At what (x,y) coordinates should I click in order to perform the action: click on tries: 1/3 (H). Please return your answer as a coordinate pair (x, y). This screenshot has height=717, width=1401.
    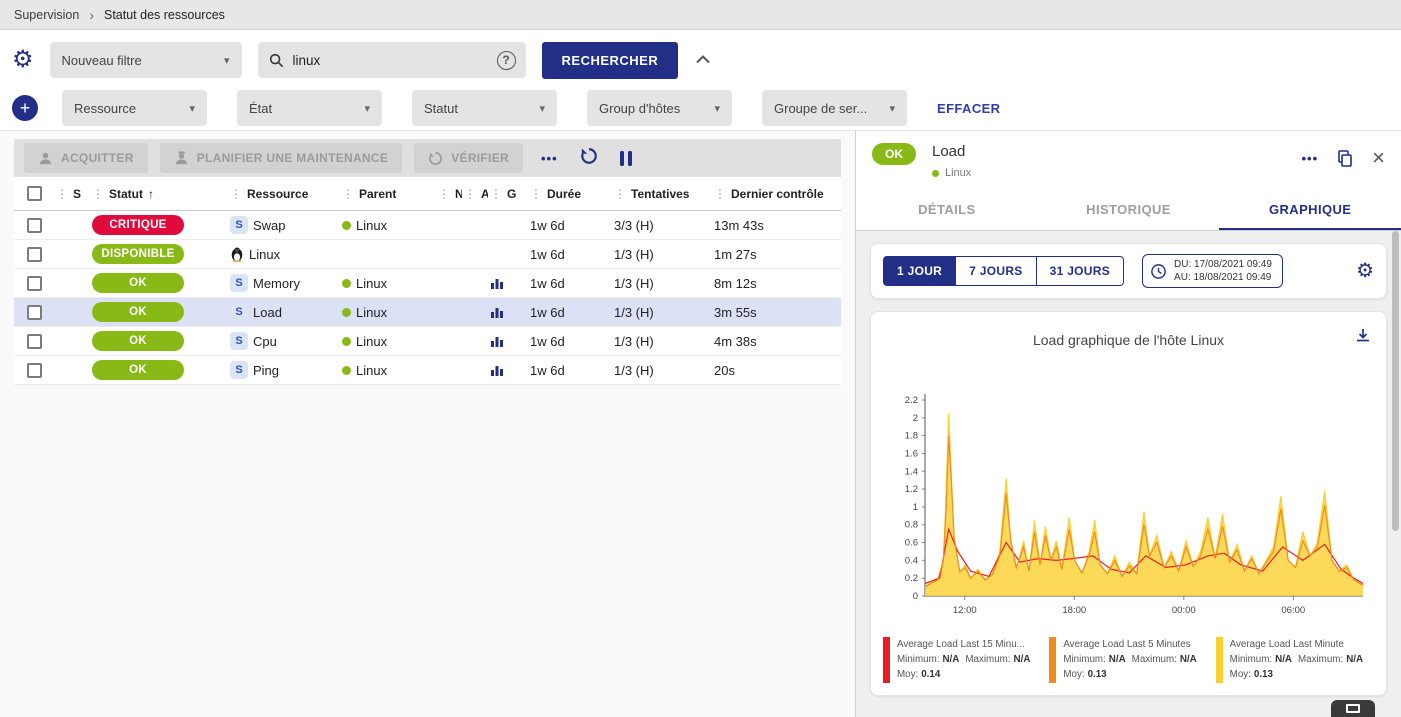
    Looking at the image, I should click on (634, 312).